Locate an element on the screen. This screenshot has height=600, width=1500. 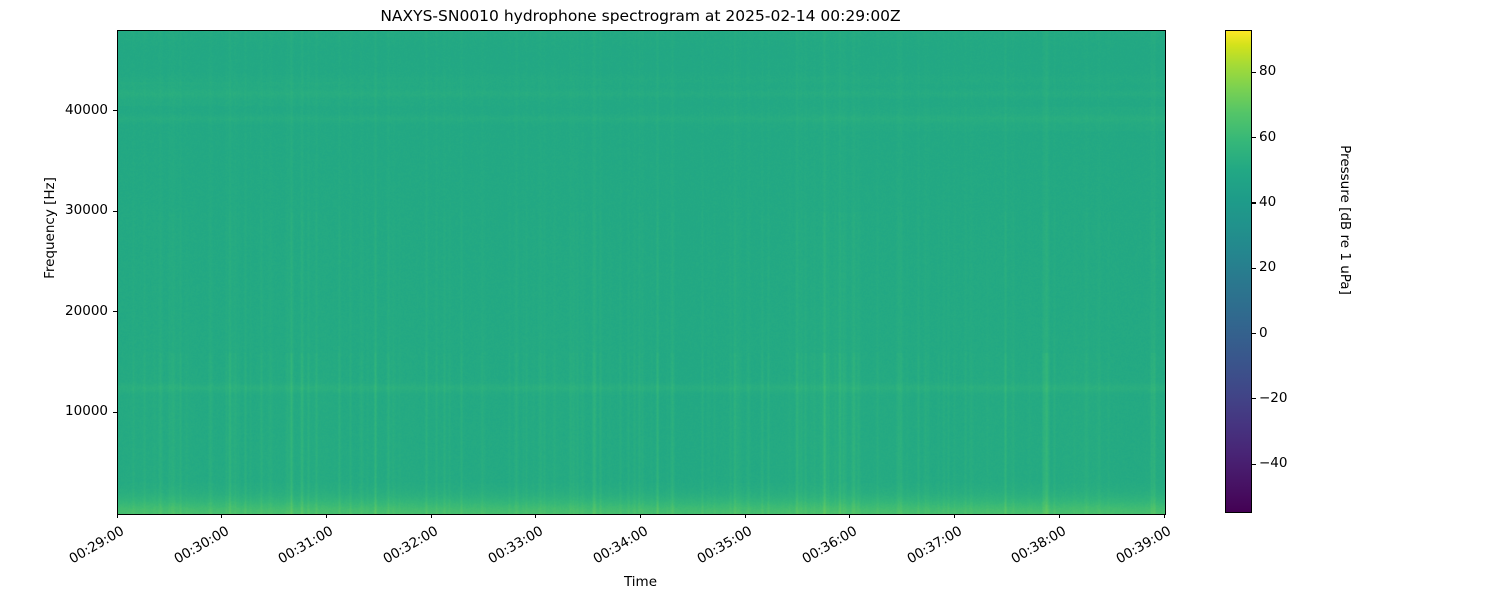
colorbar-tick-label: 0 is located at coordinates (1263, 332).